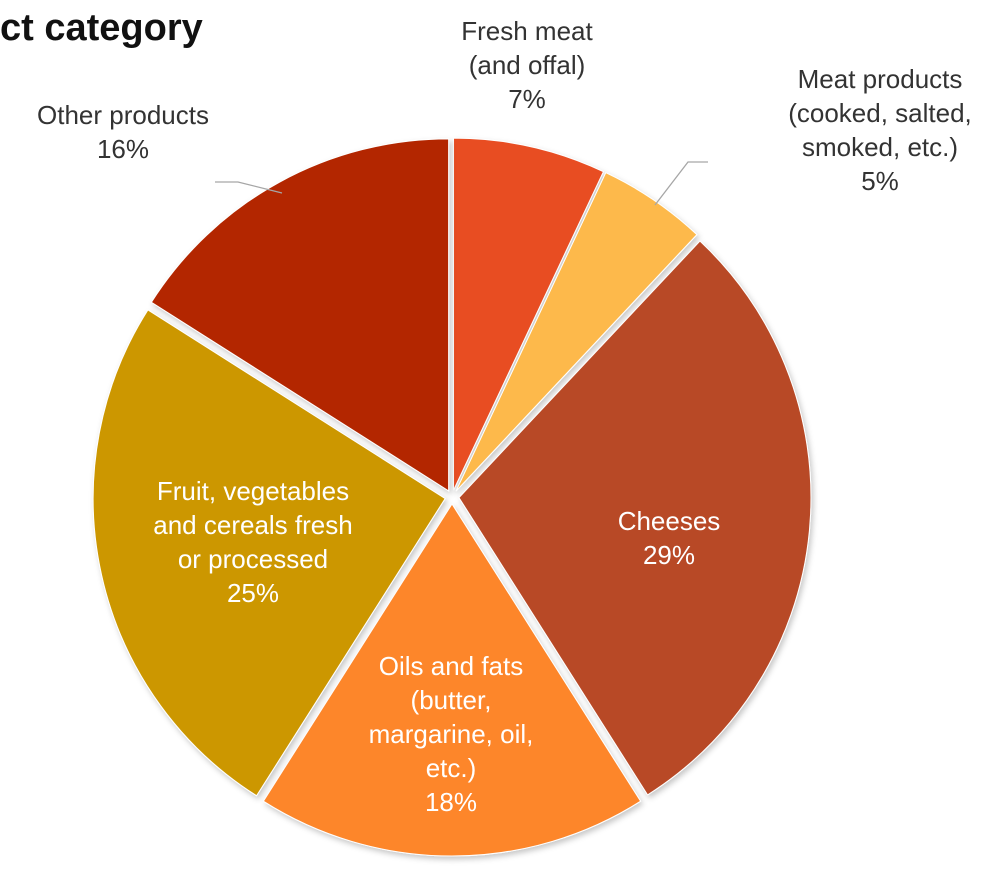 The image size is (994, 869). Describe the element at coordinates (123, 115) in the screenshot. I see `slice-category-label: Other products` at that location.